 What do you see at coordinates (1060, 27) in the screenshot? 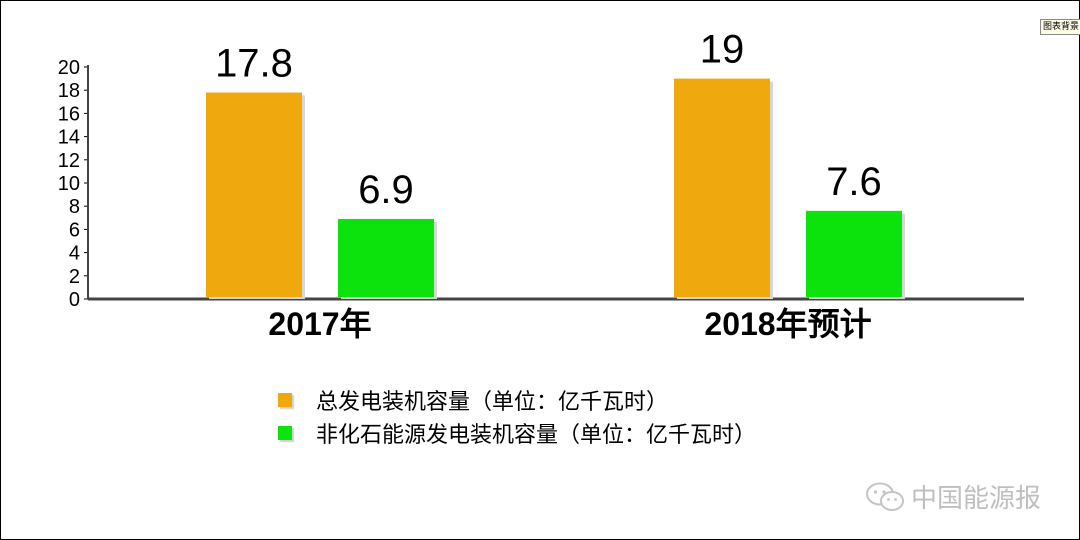
I see `corner-tag: 图表背景` at bounding box center [1060, 27].